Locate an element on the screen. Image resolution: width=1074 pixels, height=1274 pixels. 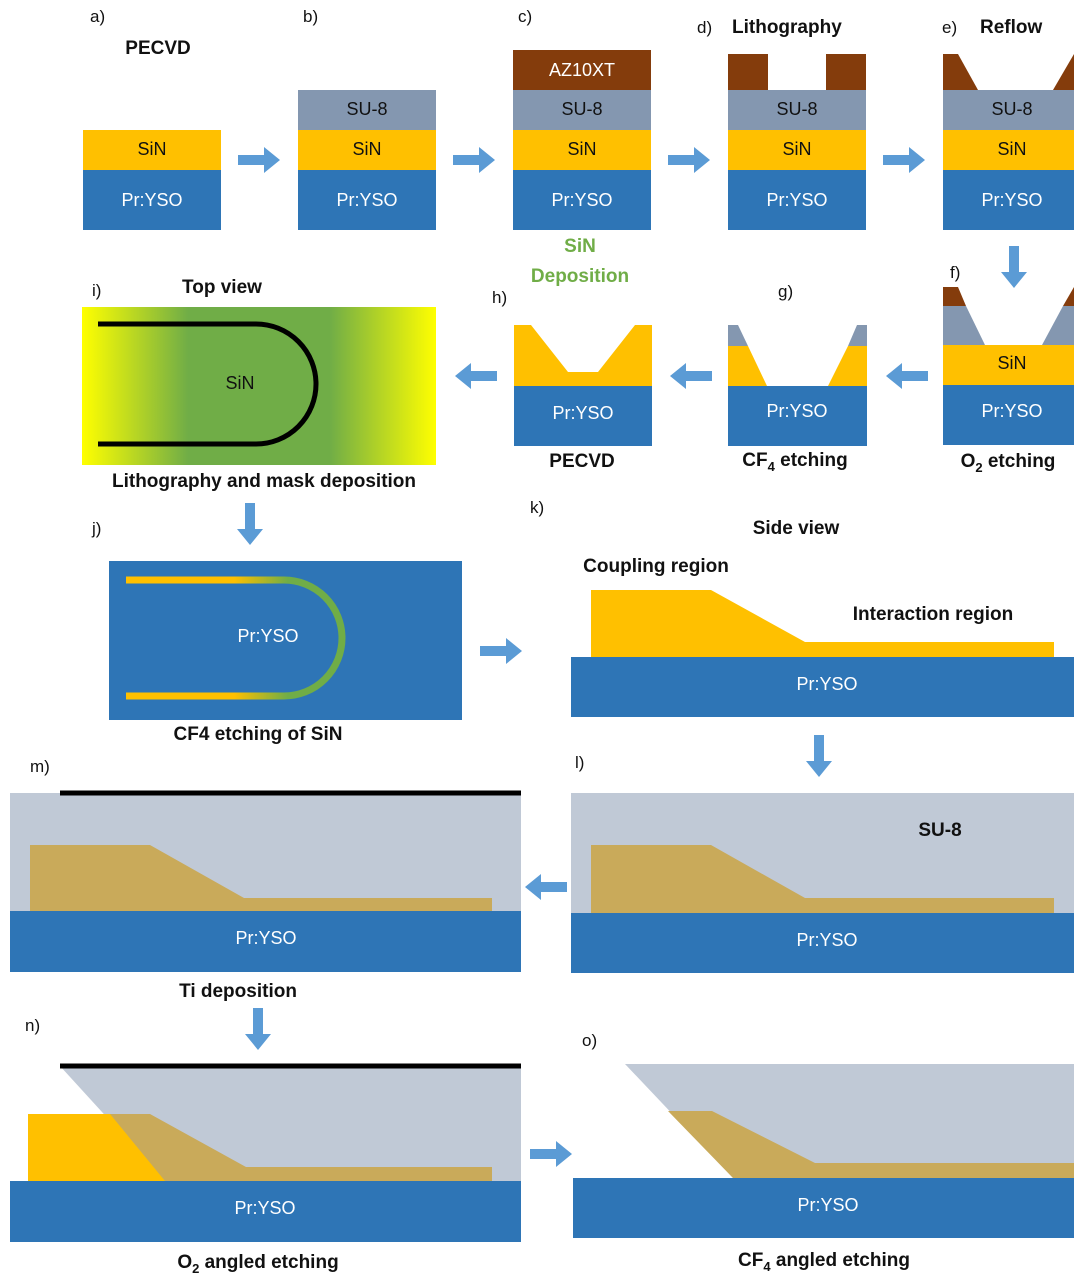
step-n-letter: n) is located at coordinates (32, 1025).